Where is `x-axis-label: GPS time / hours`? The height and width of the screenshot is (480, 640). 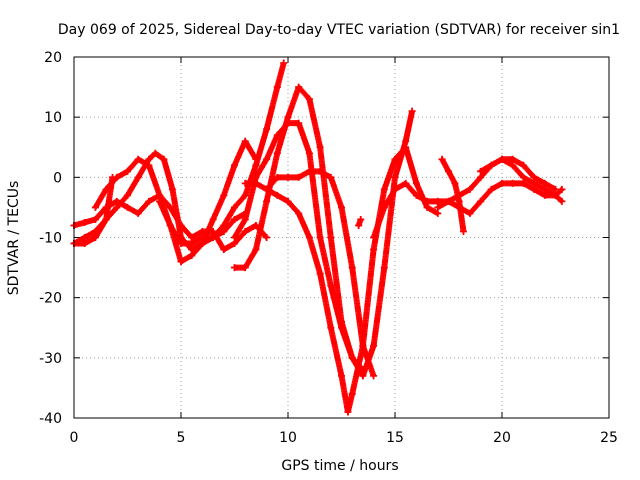
x-axis-label: GPS time / hours is located at coordinates (339, 466).